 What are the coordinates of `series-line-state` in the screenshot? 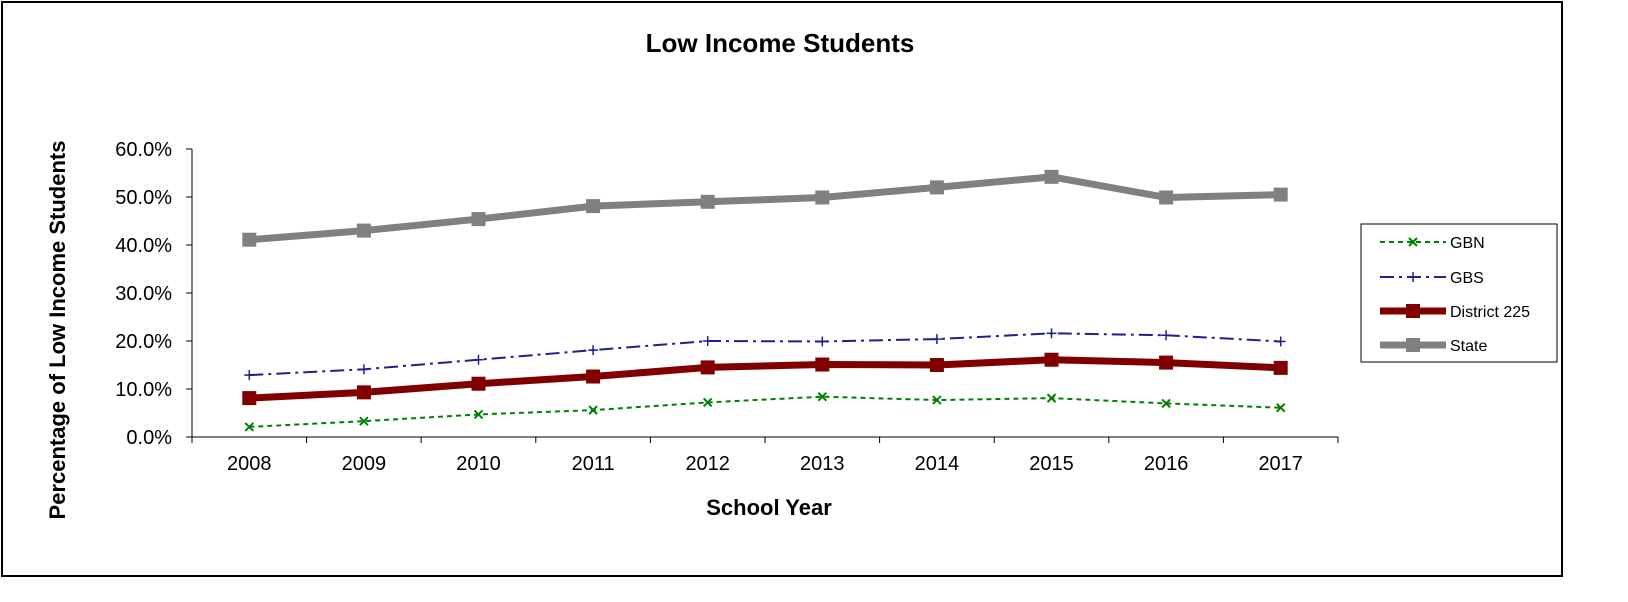 It's located at (765, 208).